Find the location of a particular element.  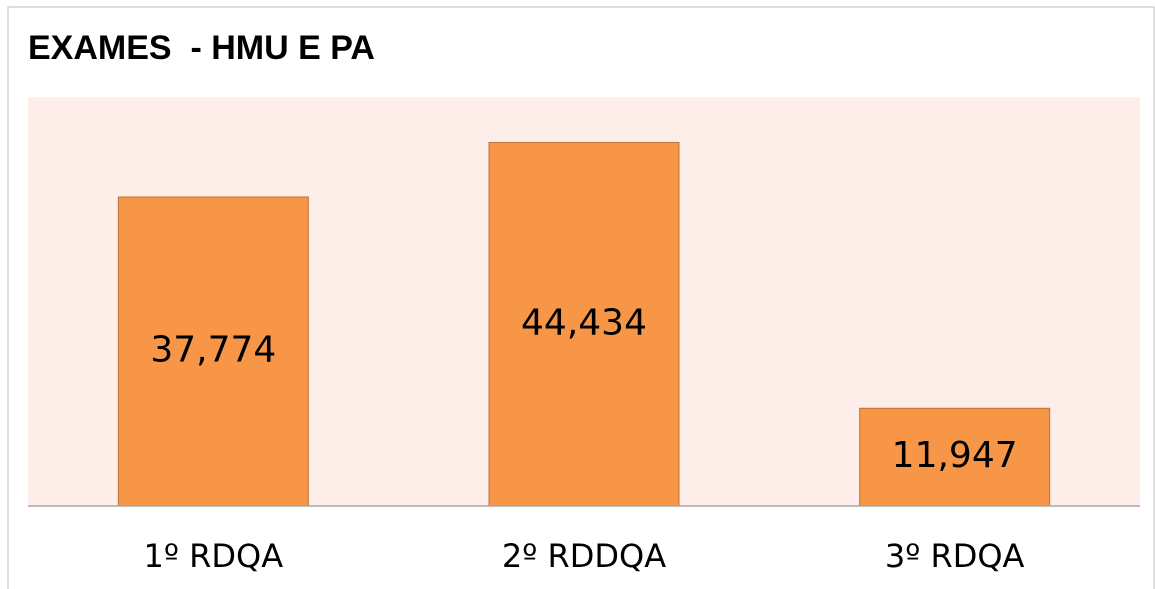

data-label: 11,947 is located at coordinates (955, 455).